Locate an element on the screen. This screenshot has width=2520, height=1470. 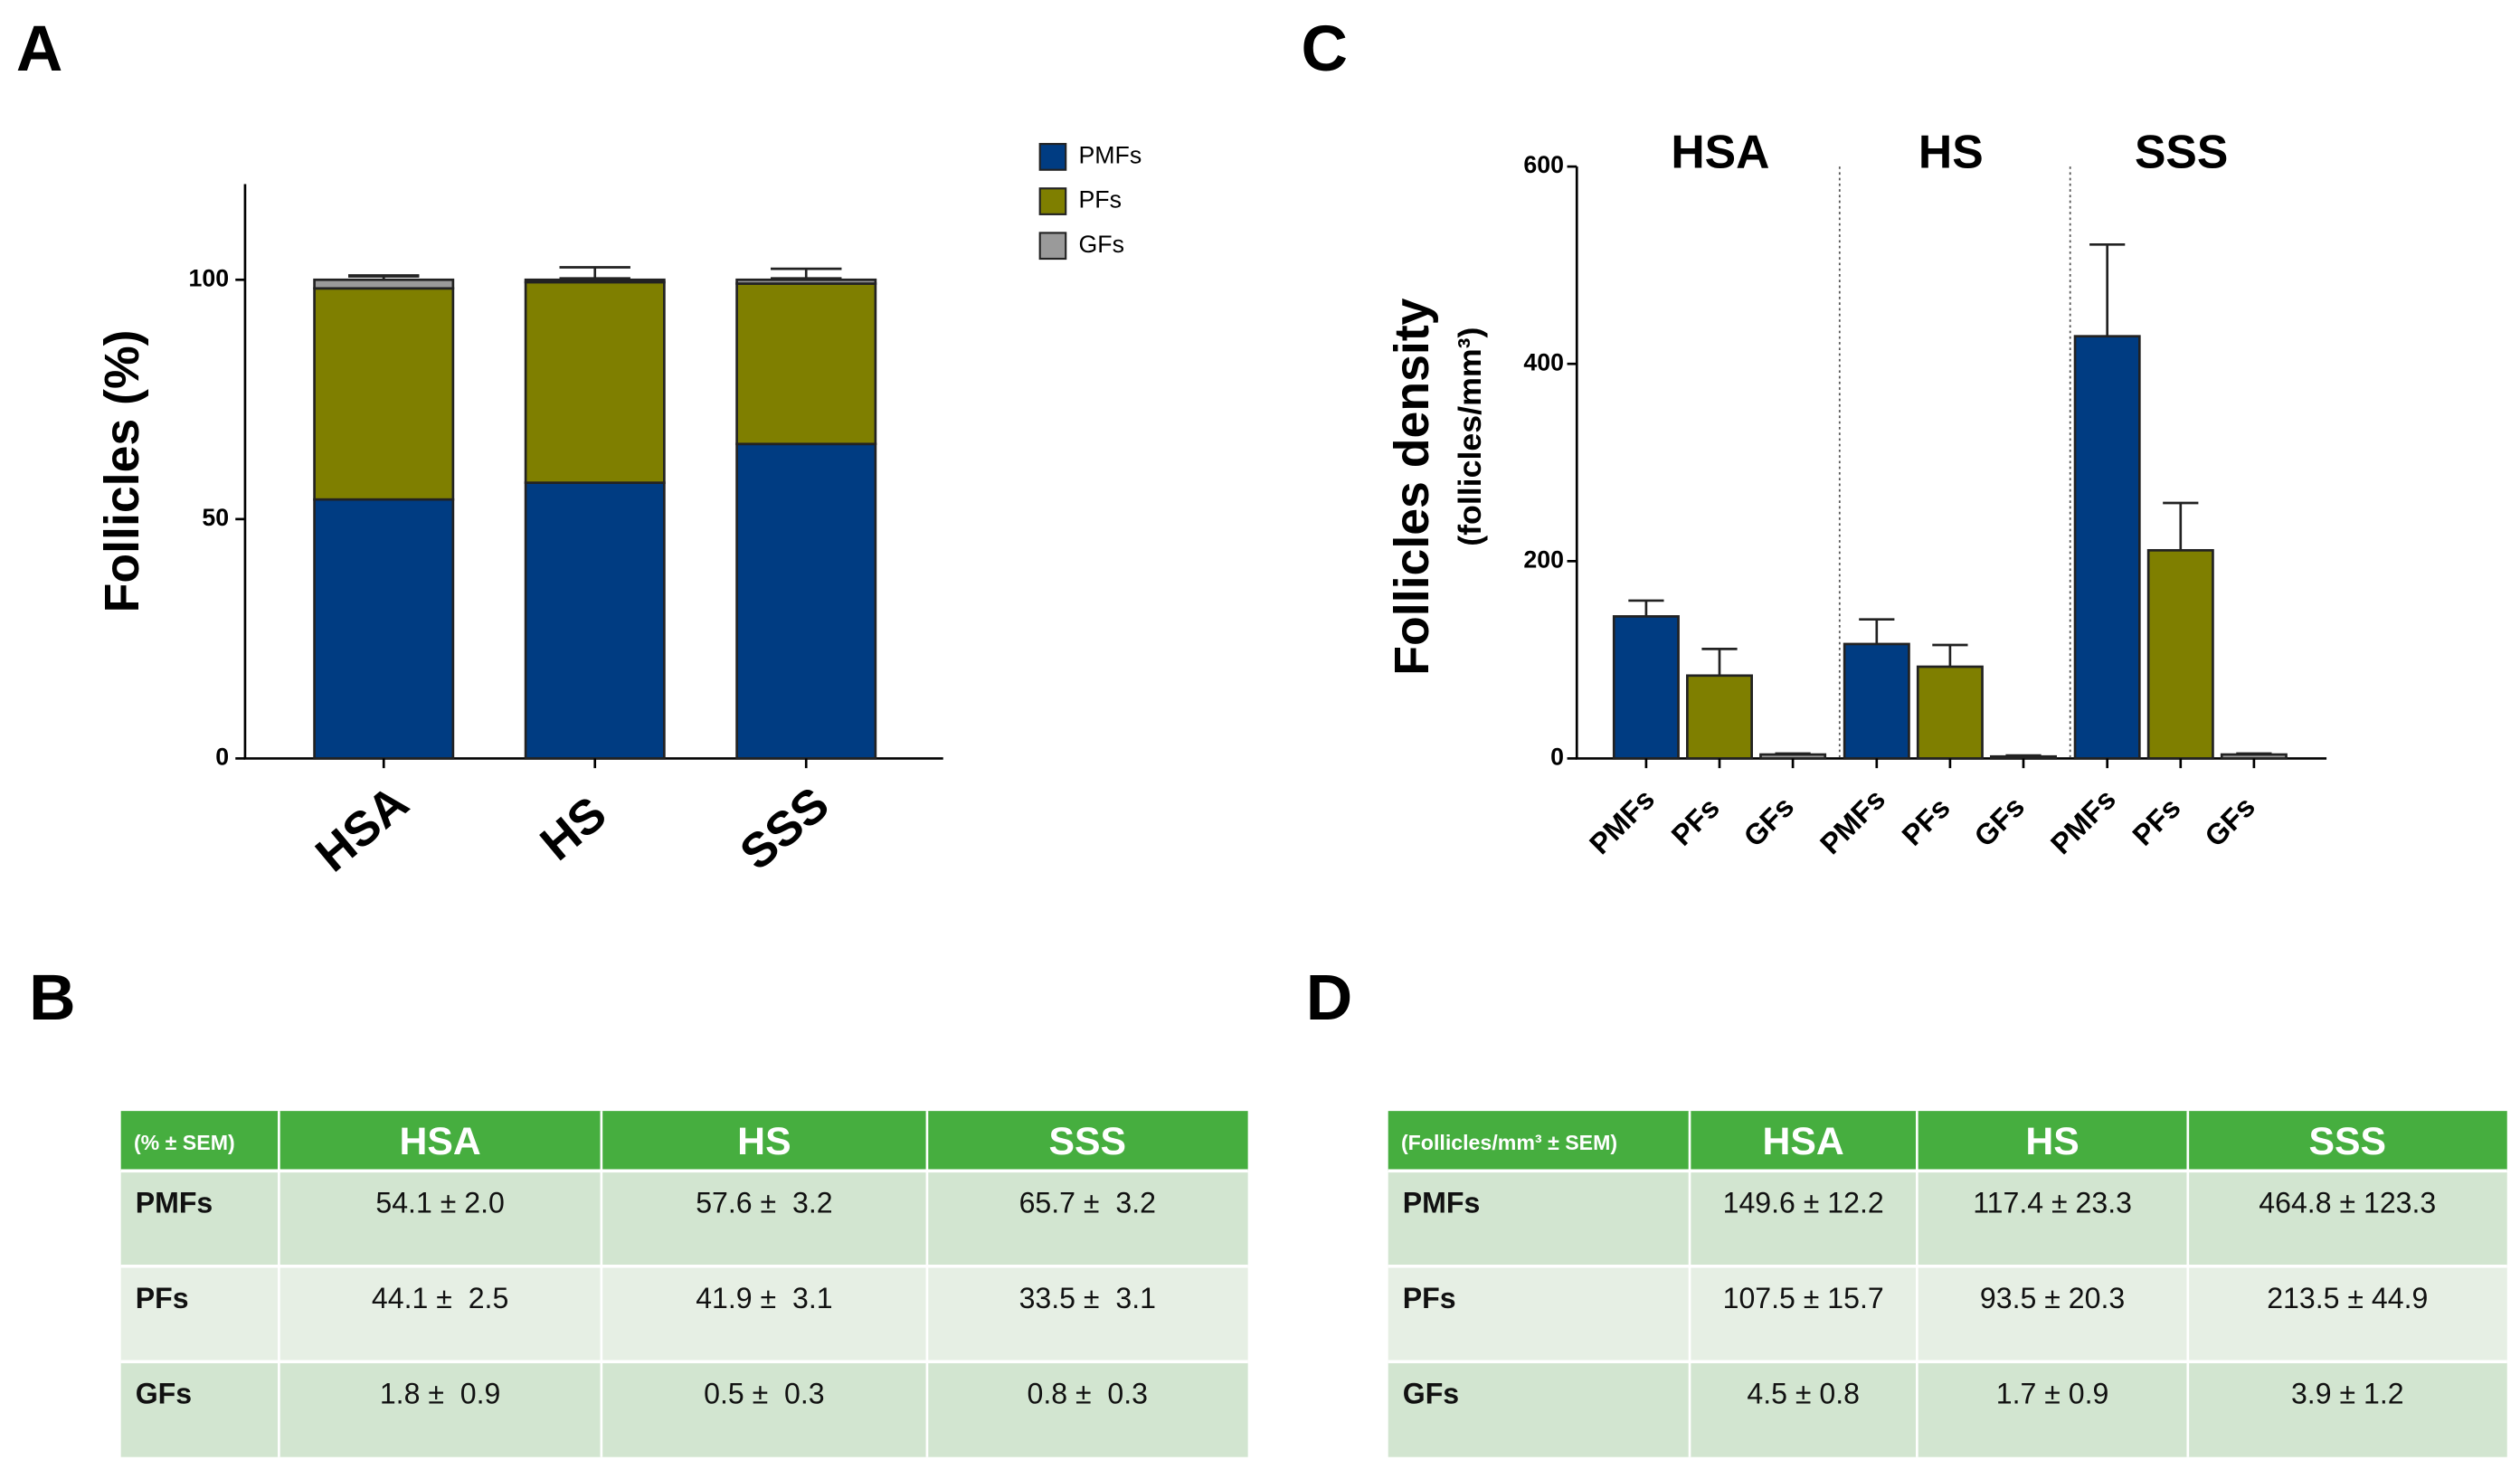
table-cell: 65.7 ± 3.2 is located at coordinates (1087, 1202).